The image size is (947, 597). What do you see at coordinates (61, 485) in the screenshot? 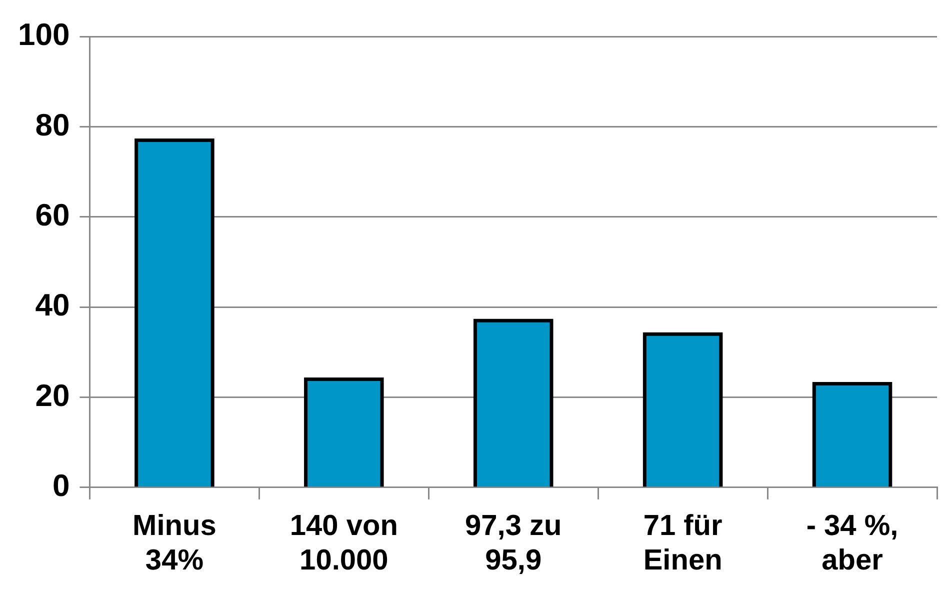
I see `y-tick-label: 0` at bounding box center [61, 485].